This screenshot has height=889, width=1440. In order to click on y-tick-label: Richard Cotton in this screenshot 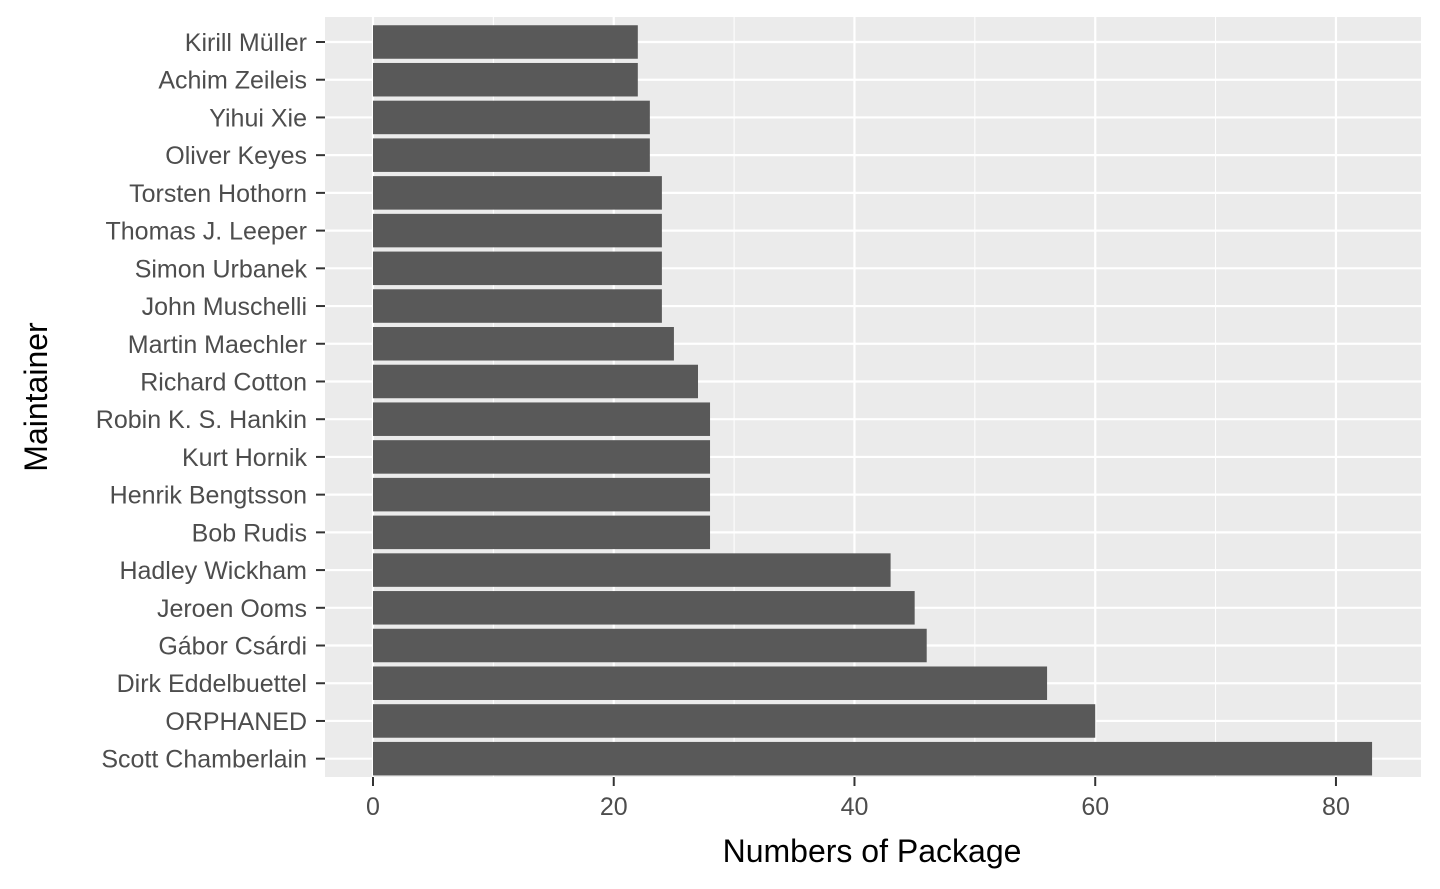, I will do `click(223, 382)`.